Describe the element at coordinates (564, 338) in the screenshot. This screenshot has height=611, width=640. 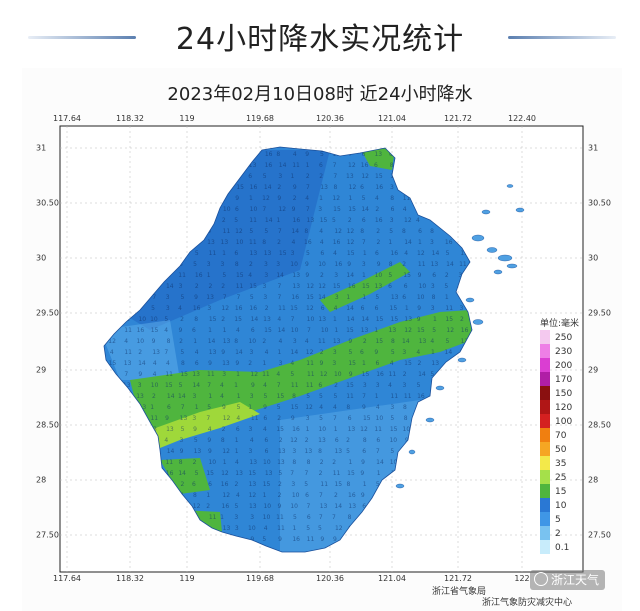
I see `legend-label: 250` at that location.